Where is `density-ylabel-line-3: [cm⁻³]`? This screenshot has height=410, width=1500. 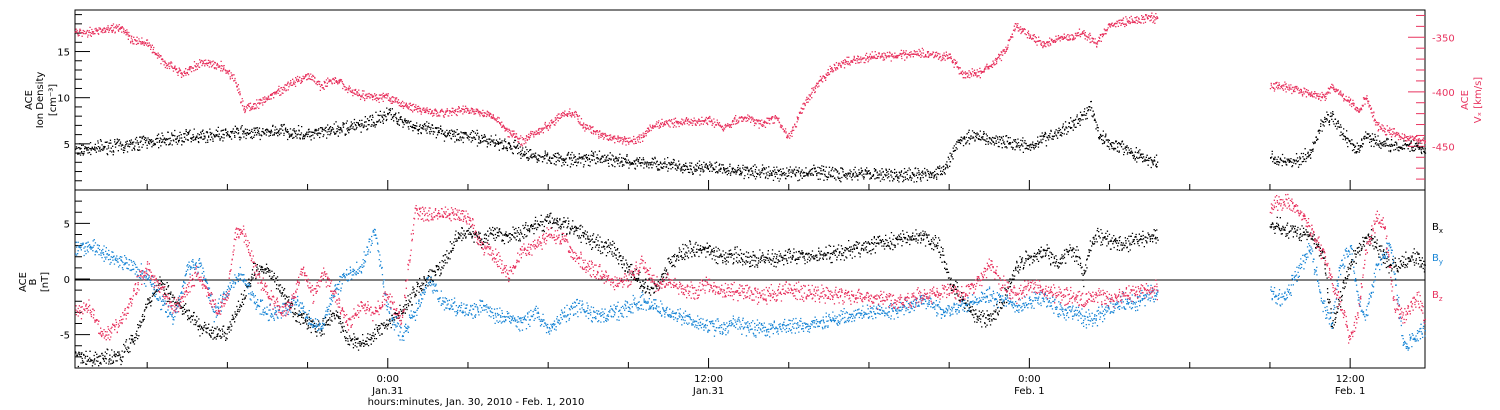 density-ylabel-line-3: [cm⁻³] is located at coordinates (53, 100).